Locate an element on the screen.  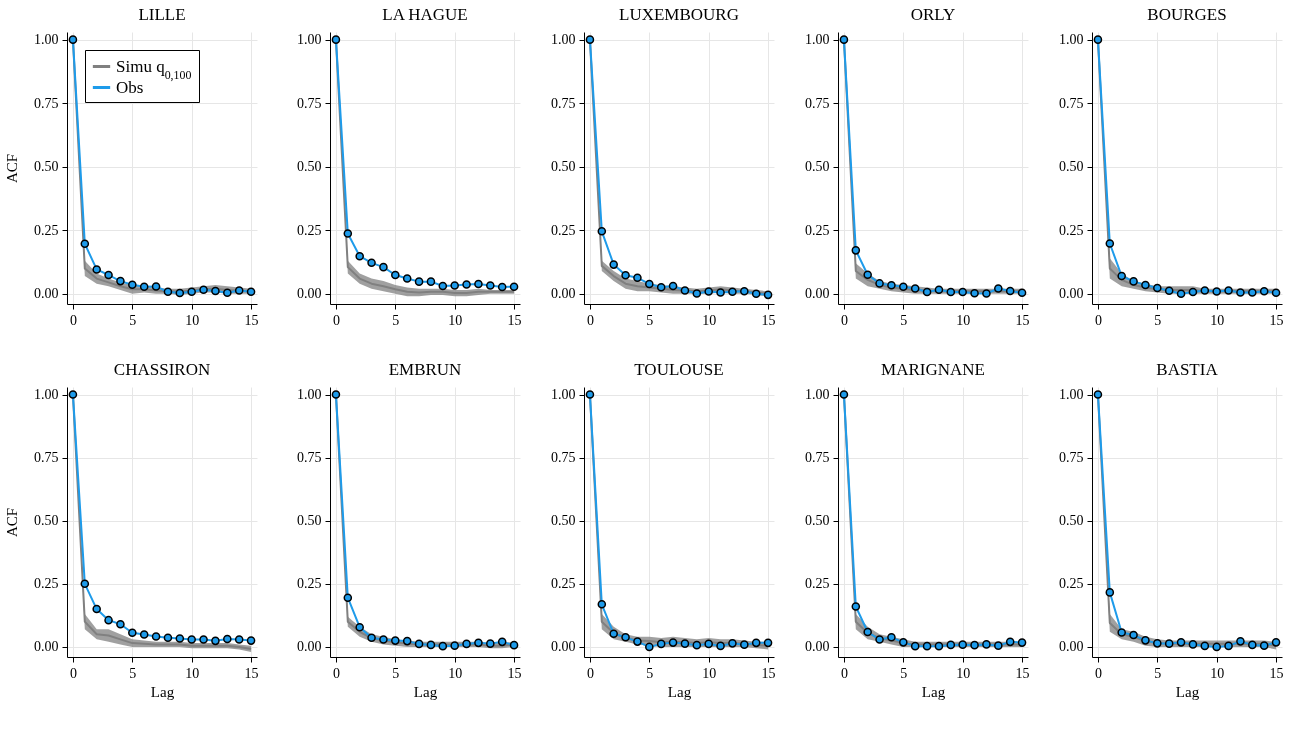
chart-title: LUXEMBOURG is located at coordinates (679, 14).